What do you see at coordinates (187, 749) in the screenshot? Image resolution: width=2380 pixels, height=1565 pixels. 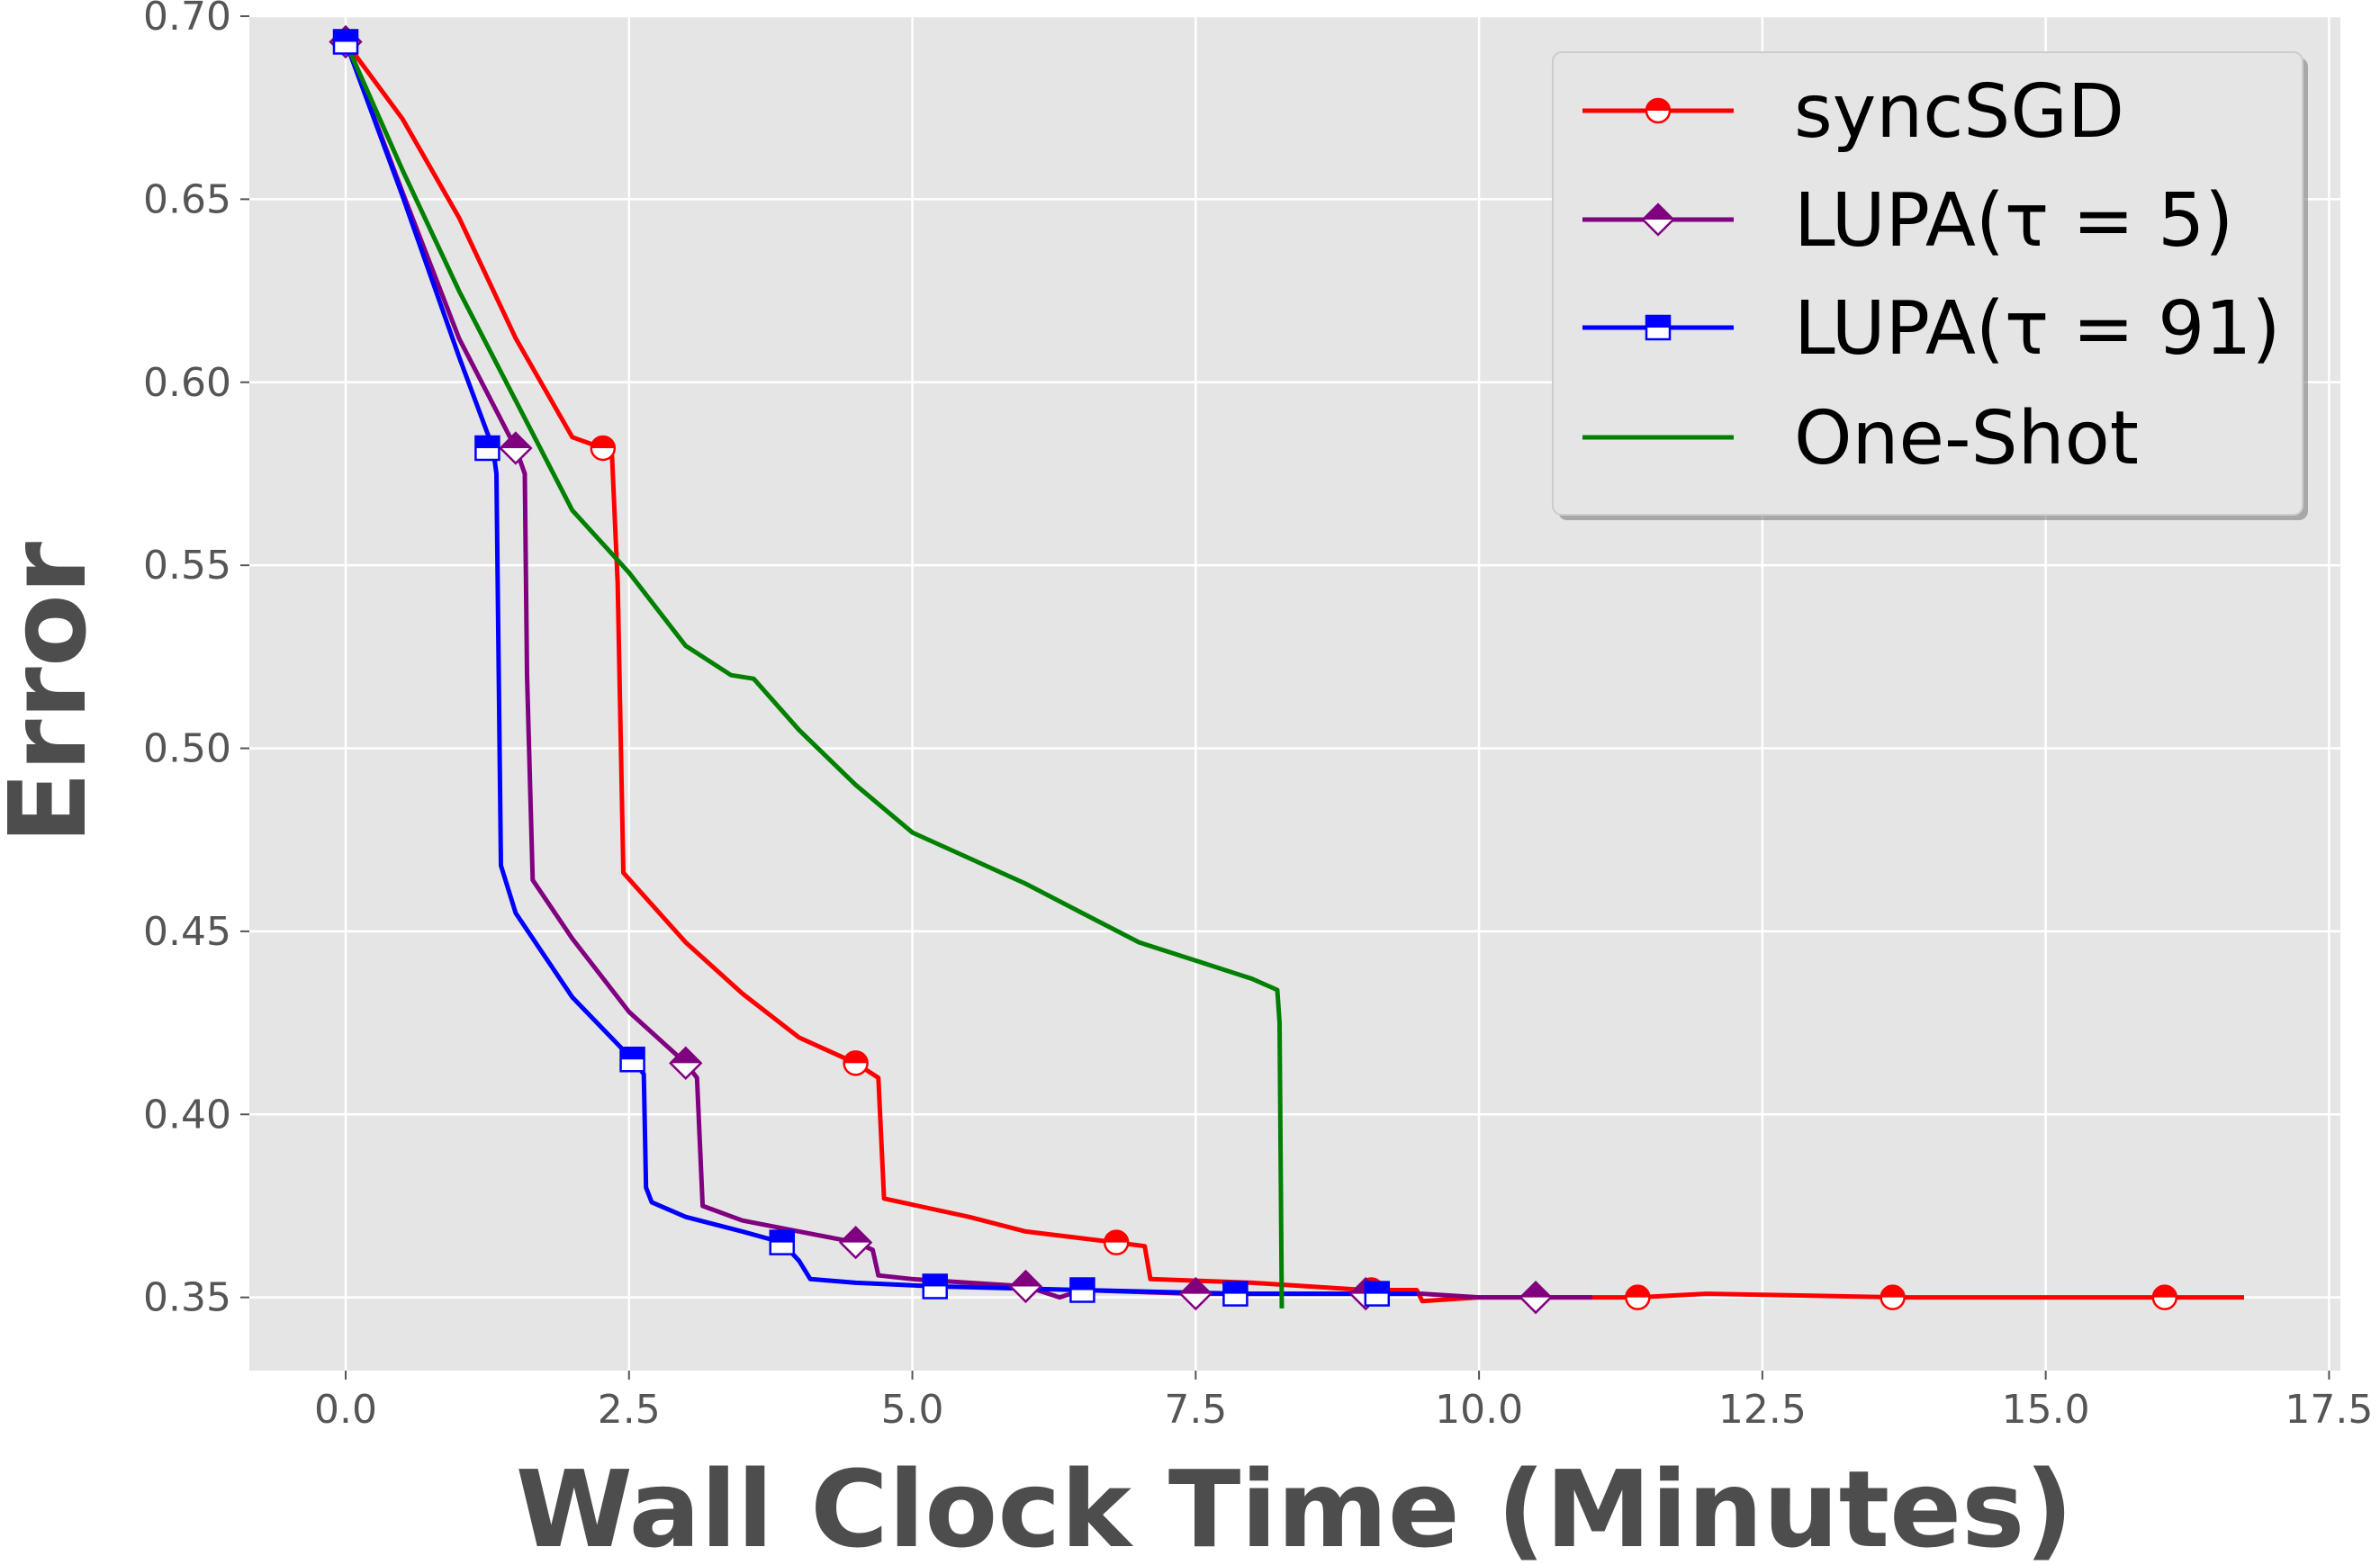 I see `y-tick-label: 0.50` at bounding box center [187, 749].